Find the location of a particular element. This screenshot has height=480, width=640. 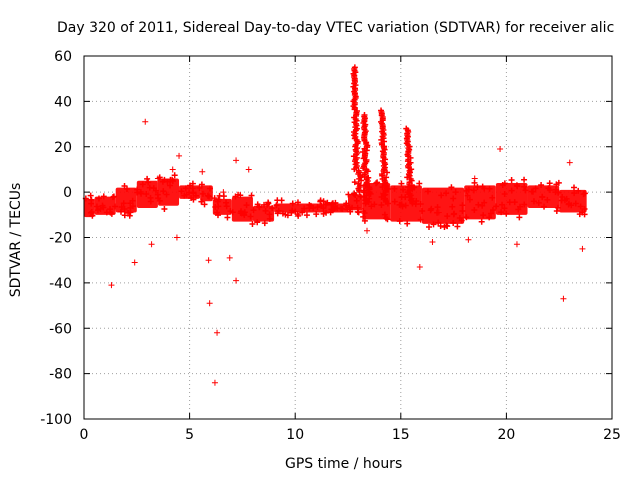

y-tick-label: -80 is located at coordinates (60, 375).